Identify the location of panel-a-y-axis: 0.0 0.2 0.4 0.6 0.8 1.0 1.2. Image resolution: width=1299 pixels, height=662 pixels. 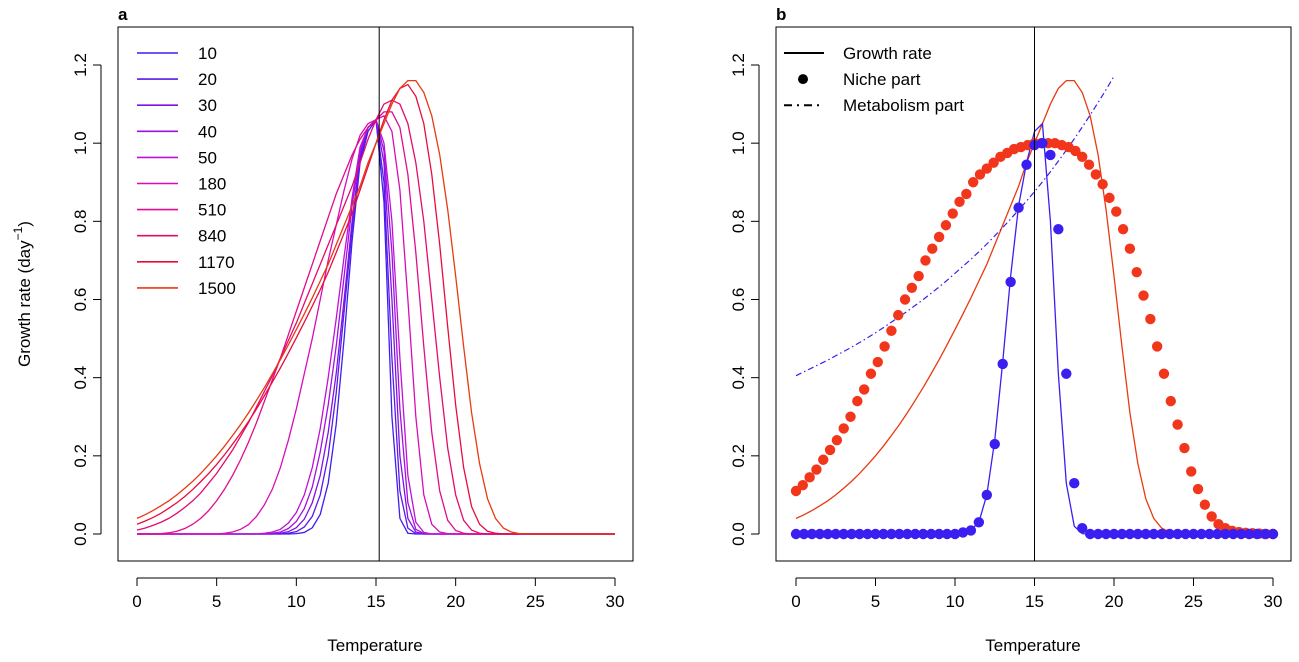
(86, 299).